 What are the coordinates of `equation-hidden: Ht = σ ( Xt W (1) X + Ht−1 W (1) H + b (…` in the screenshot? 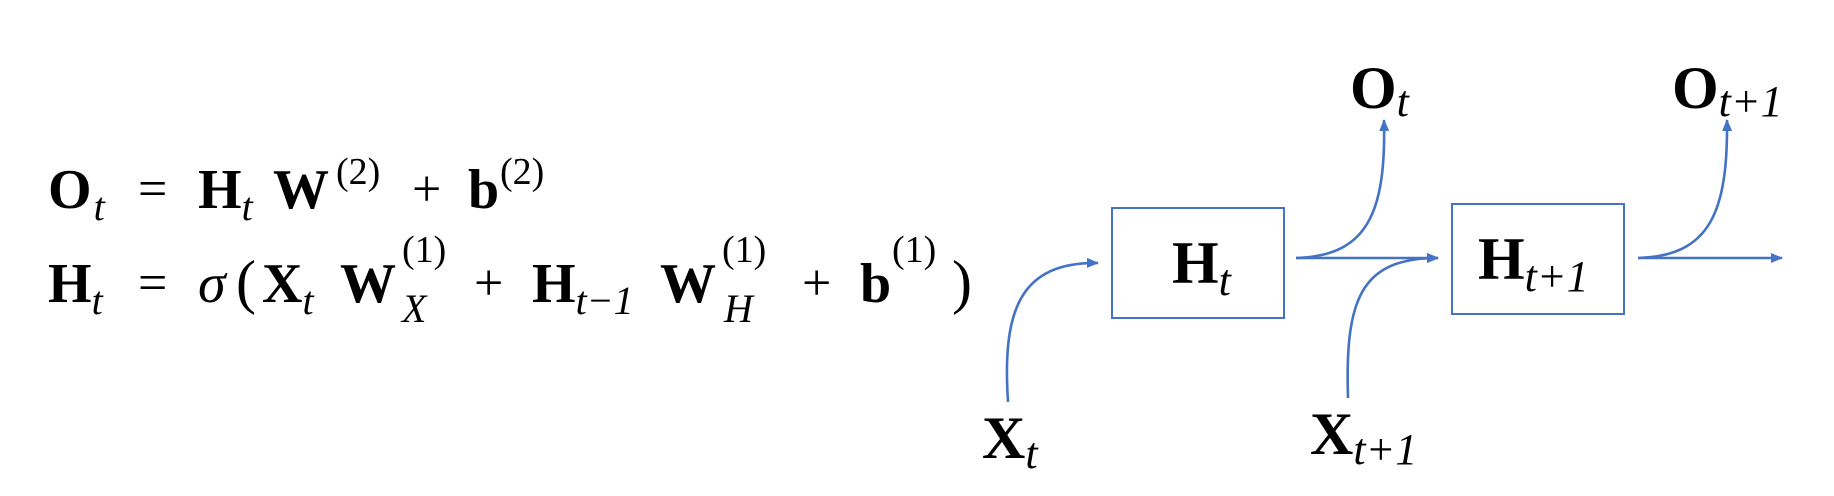 It's located at (510, 280).